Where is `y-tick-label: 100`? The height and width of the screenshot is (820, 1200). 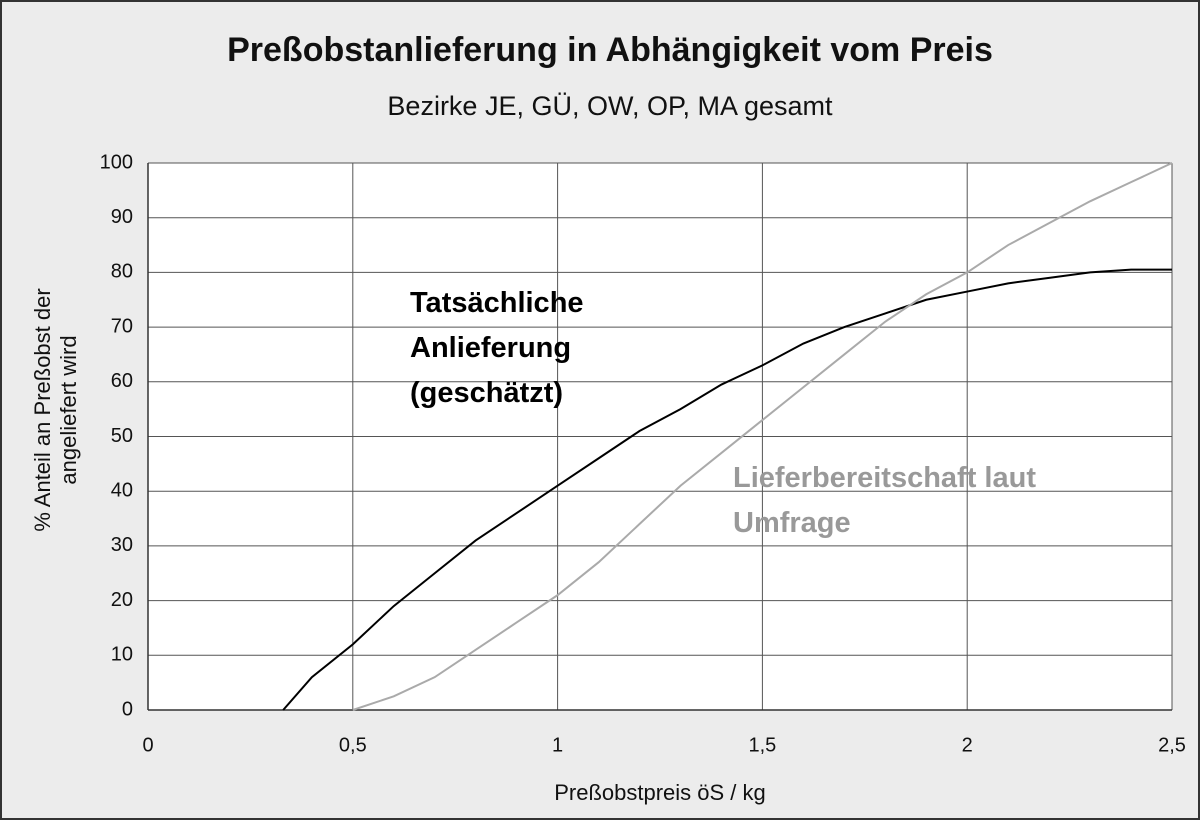 y-tick-label: 100 is located at coordinates (116, 162).